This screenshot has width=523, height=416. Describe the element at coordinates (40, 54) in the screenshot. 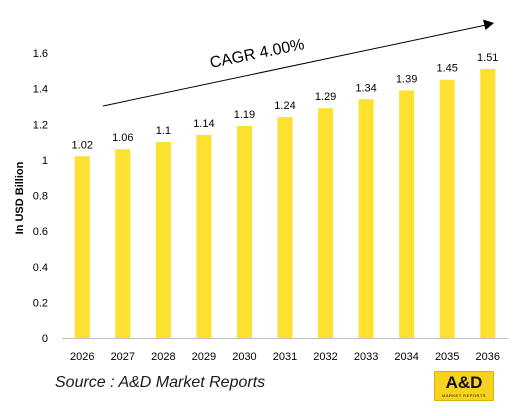

I see `y-tick-label: 1.6` at that location.